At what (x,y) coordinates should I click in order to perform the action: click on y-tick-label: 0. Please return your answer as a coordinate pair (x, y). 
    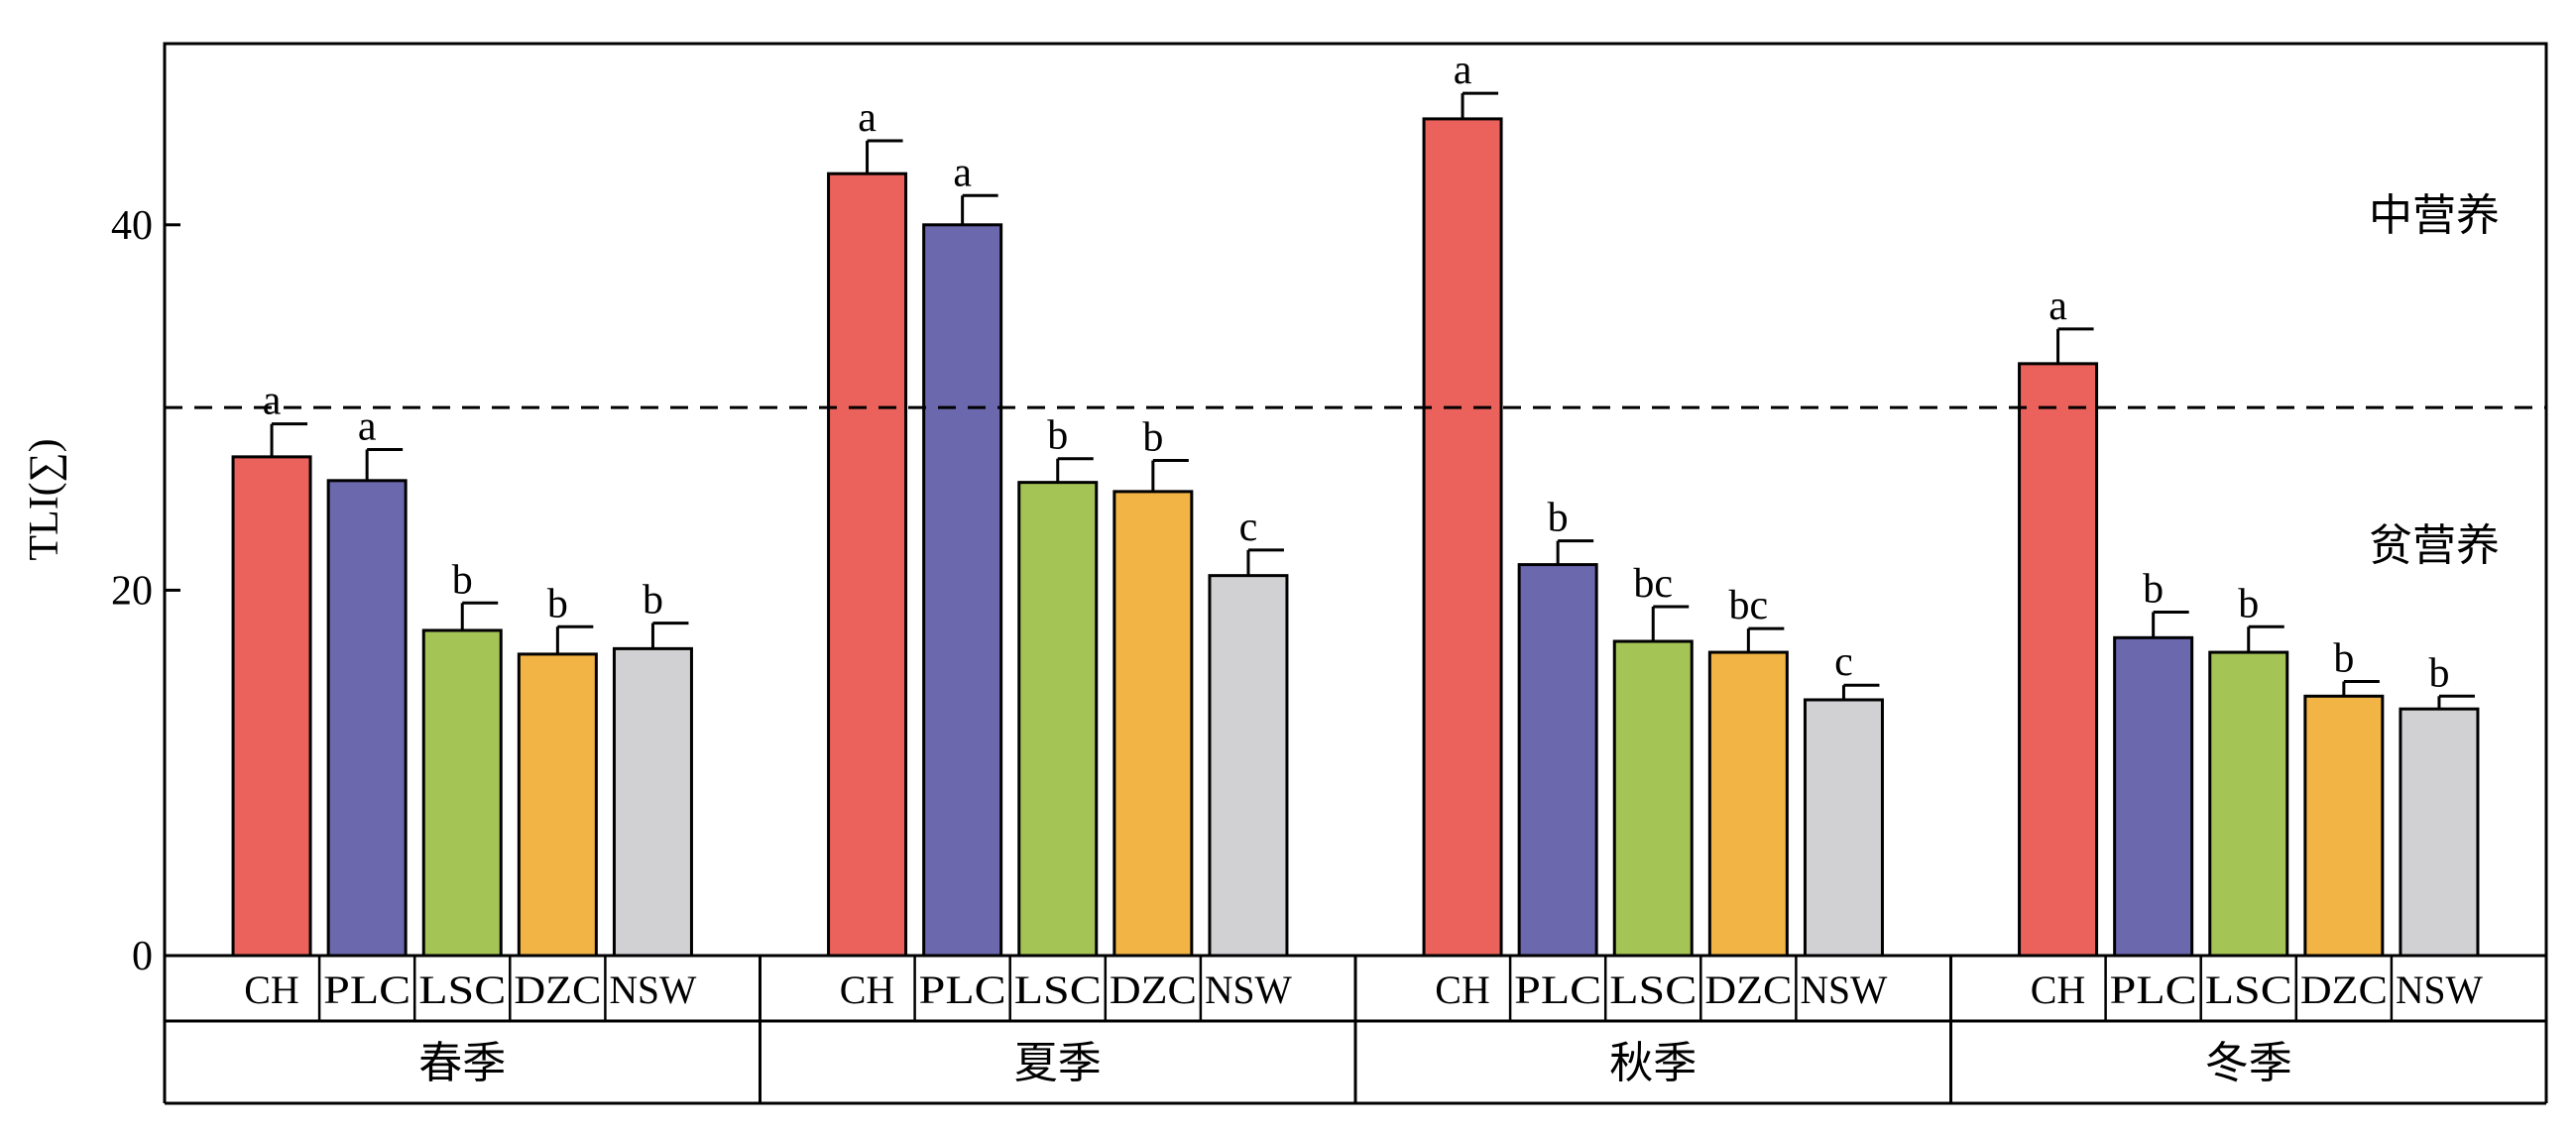
    Looking at the image, I should click on (142, 957).